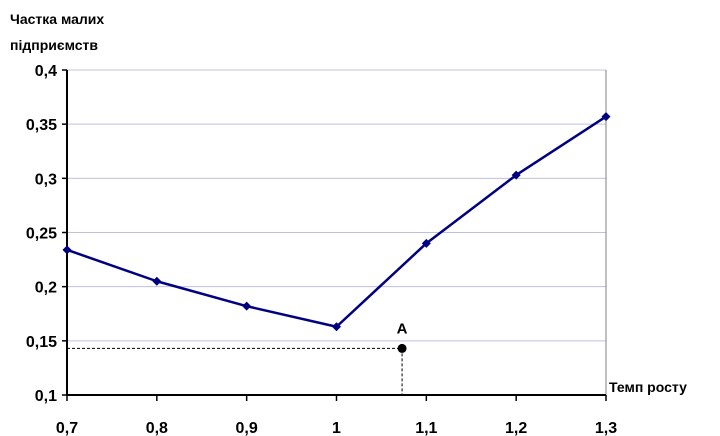 This screenshot has width=720, height=436. I want to click on x-tick-label: 1, so click(336, 428).